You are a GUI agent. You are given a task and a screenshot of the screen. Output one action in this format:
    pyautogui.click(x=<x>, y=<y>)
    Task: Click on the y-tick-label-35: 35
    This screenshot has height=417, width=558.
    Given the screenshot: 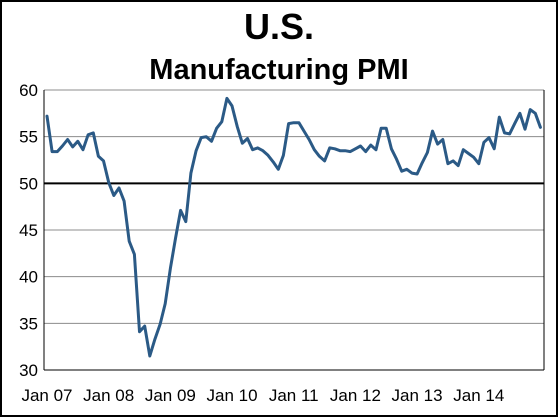 What is the action you would take?
    pyautogui.click(x=28, y=323)
    